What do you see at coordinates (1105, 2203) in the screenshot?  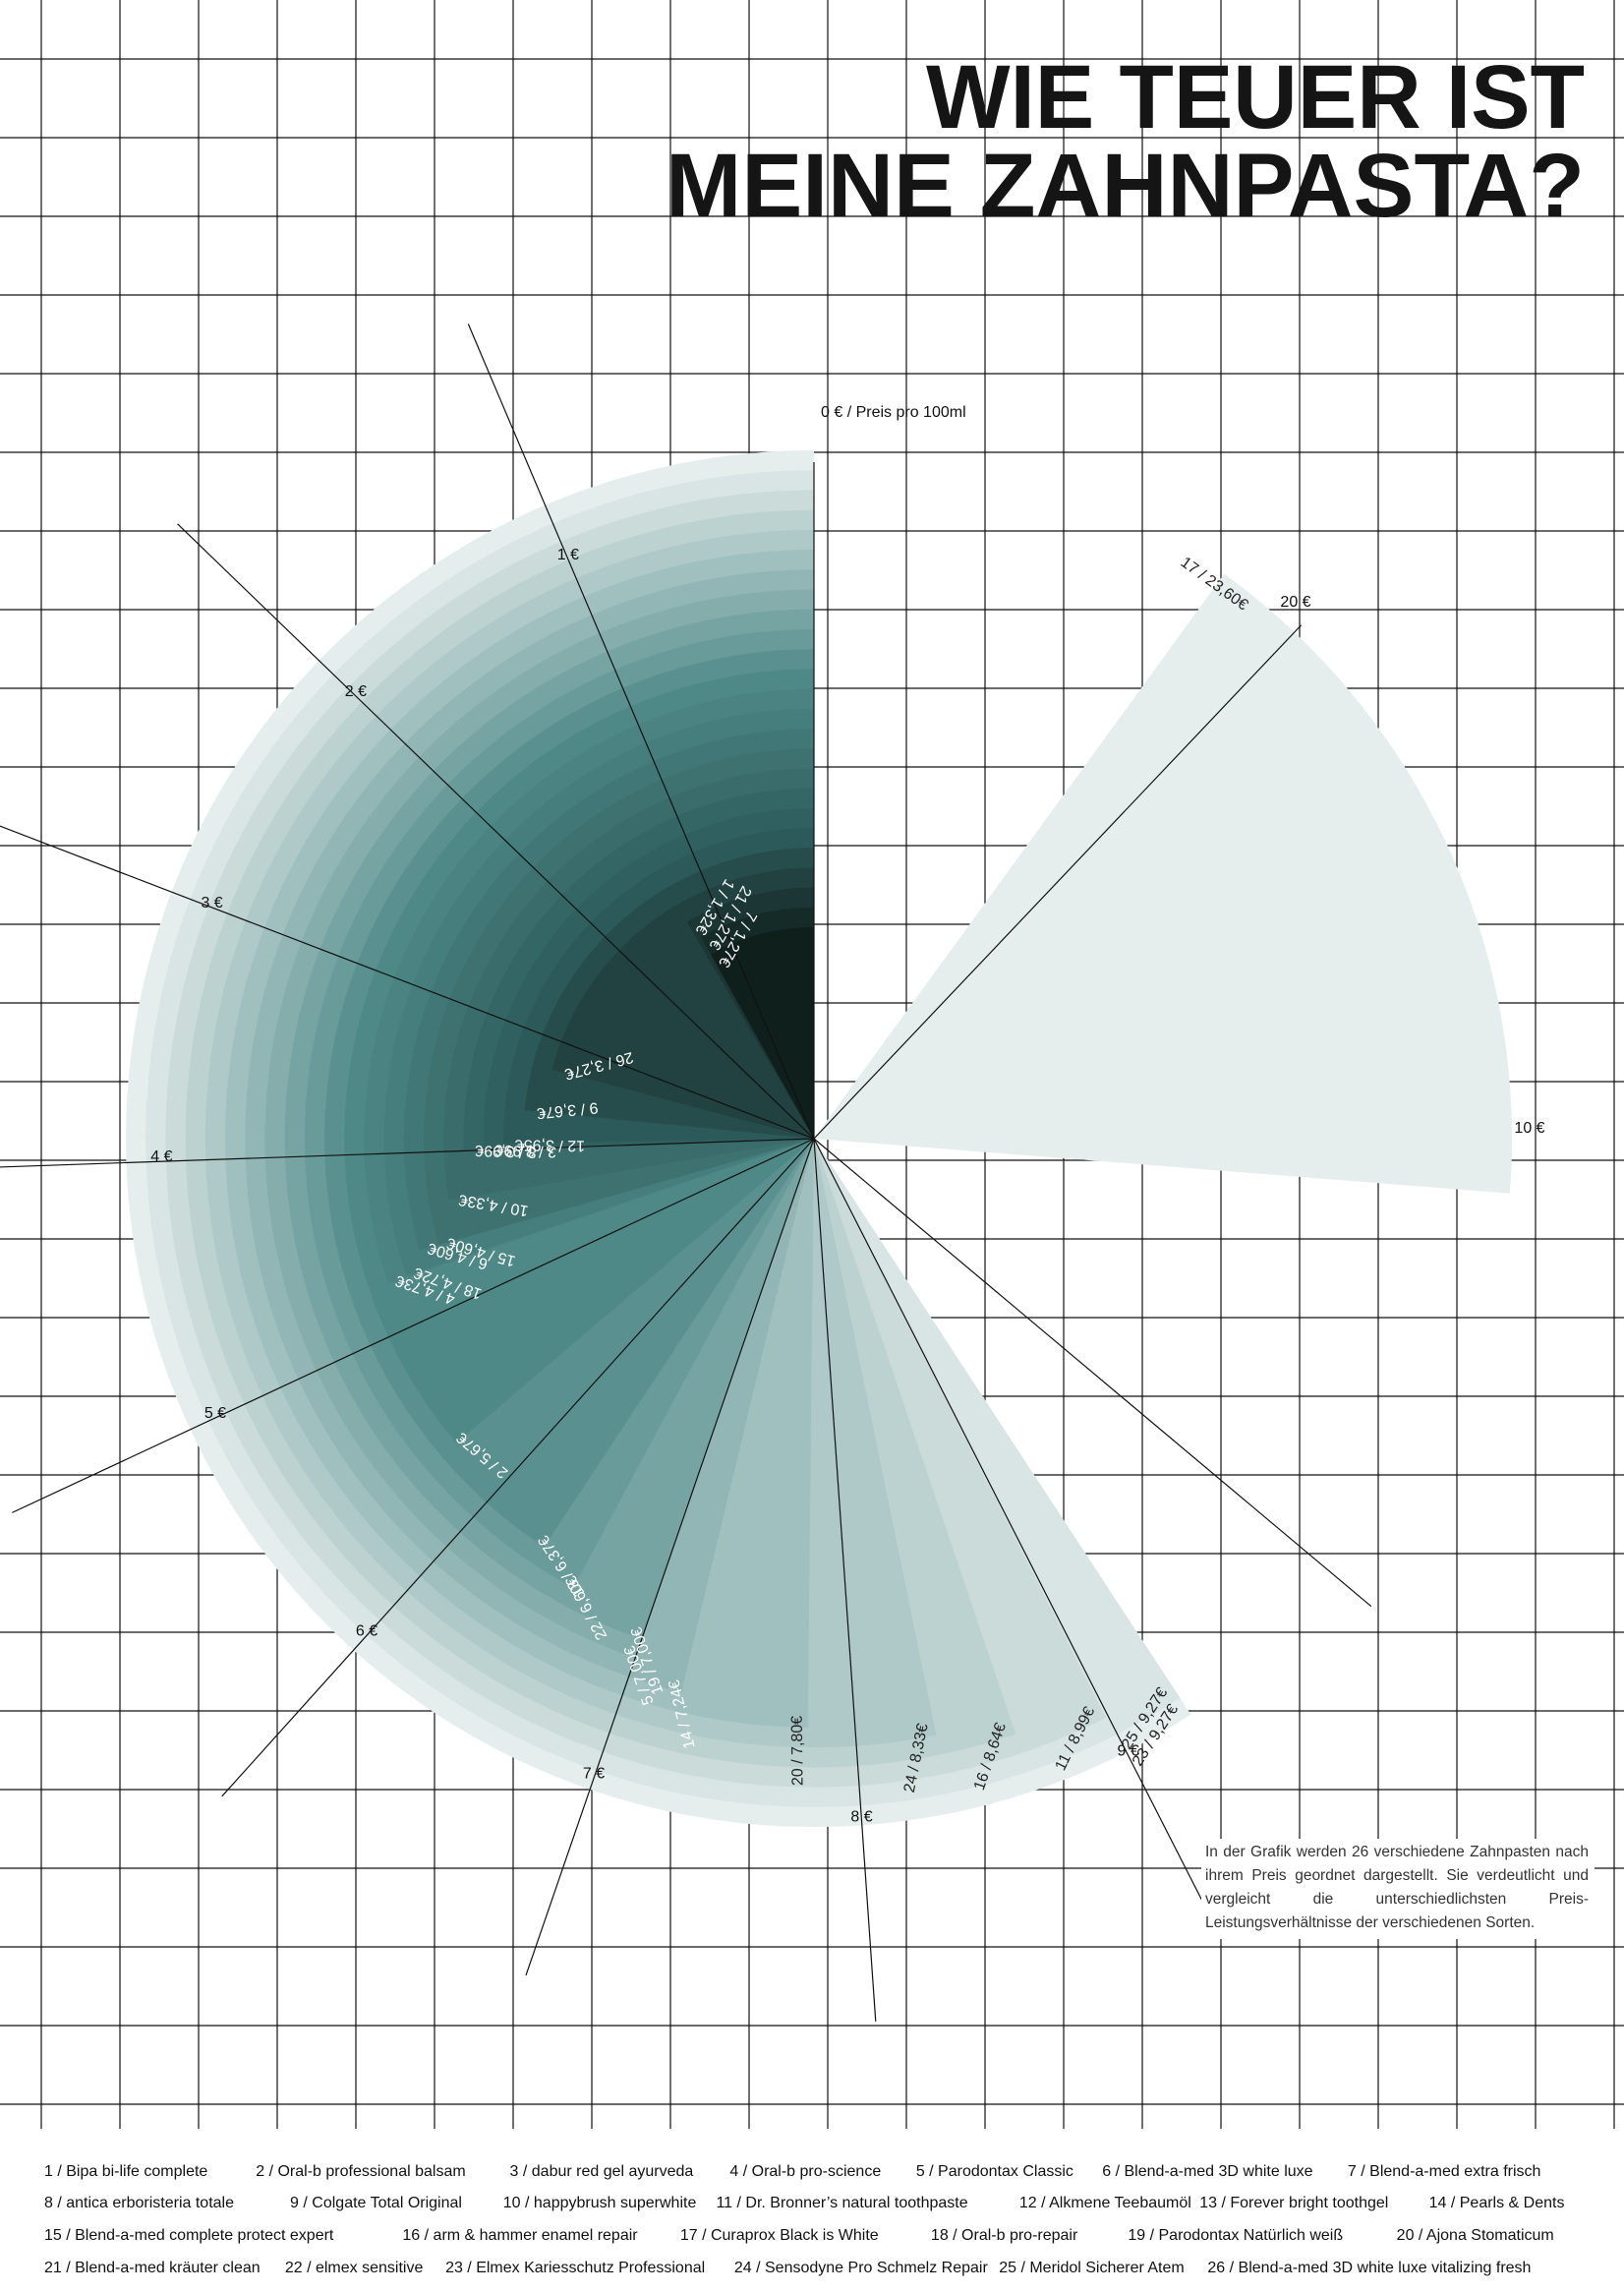 I see `legend-item: 12 / Alkmene Teebaumöl` at bounding box center [1105, 2203].